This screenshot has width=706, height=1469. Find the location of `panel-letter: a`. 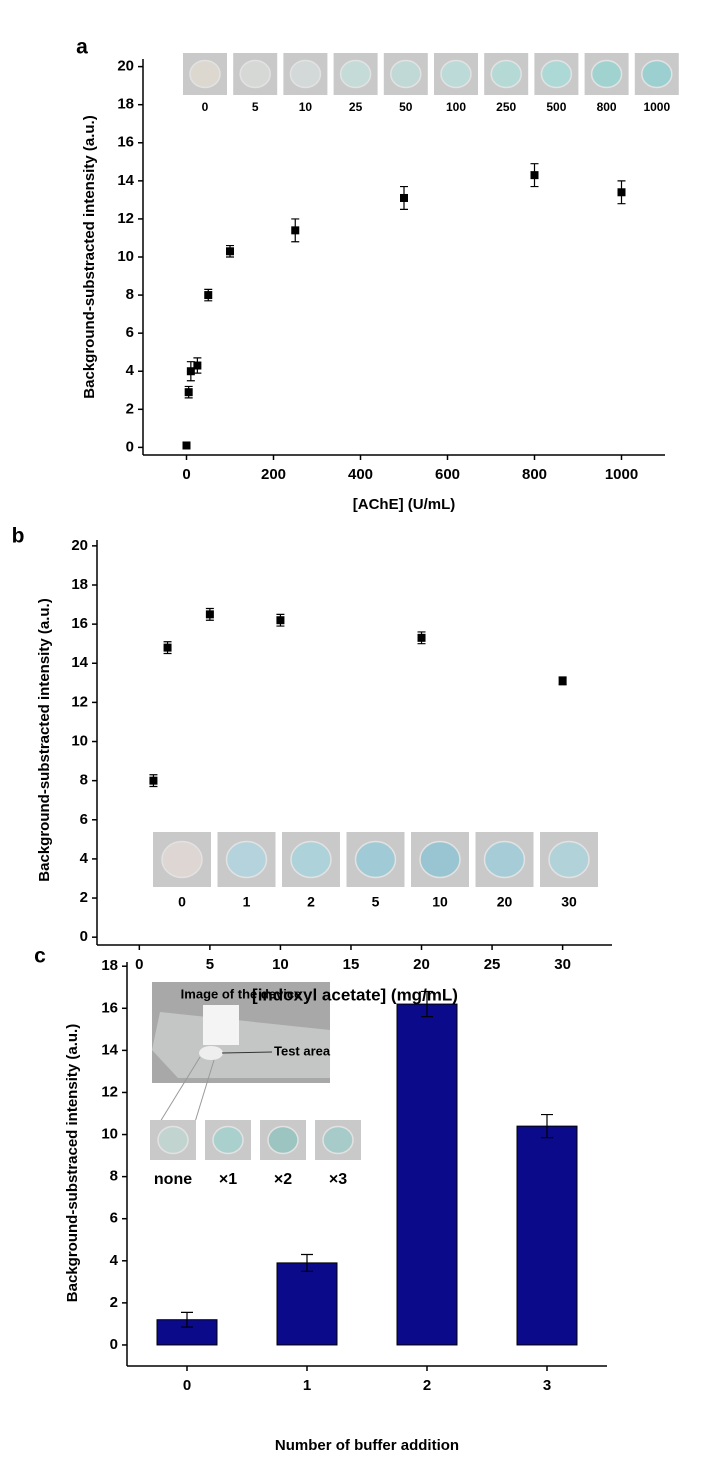

panel-letter: a is located at coordinates (82, 47).